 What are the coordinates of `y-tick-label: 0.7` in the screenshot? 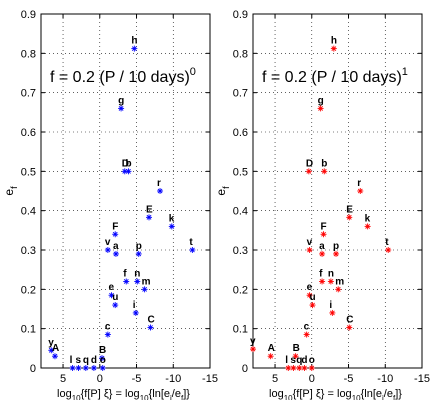 It's located at (28, 94).